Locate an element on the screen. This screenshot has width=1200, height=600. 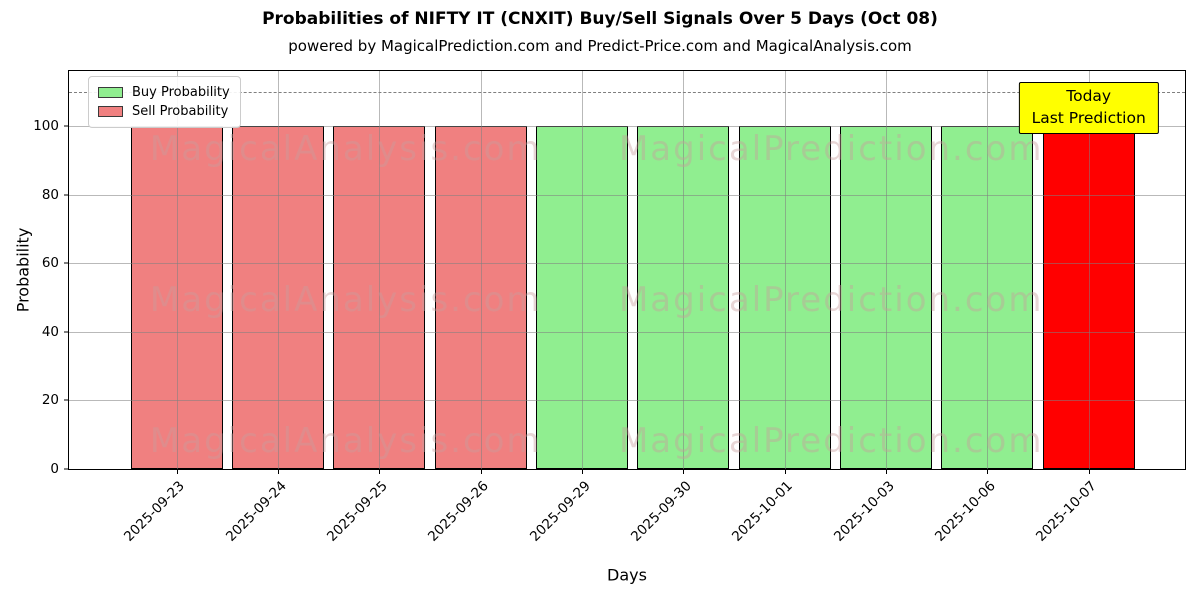
x-tick-label: 2025-10-07 is located at coordinates (1067, 511).